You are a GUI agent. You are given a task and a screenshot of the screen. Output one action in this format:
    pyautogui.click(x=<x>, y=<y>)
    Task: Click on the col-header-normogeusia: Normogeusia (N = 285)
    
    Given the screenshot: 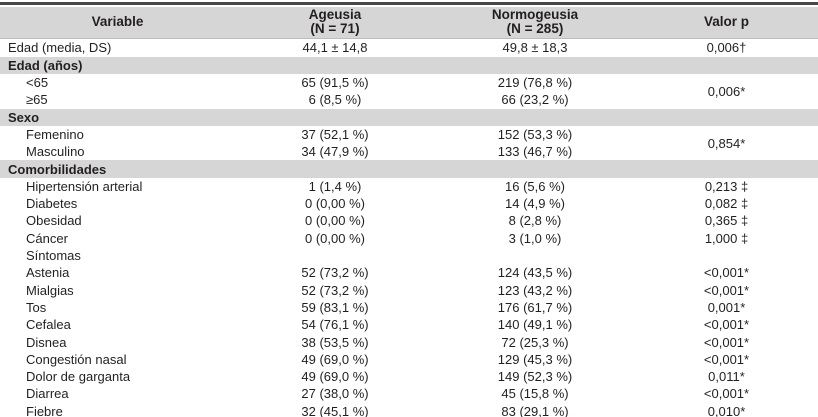 What is the action you would take?
    pyautogui.click(x=535, y=22)
    